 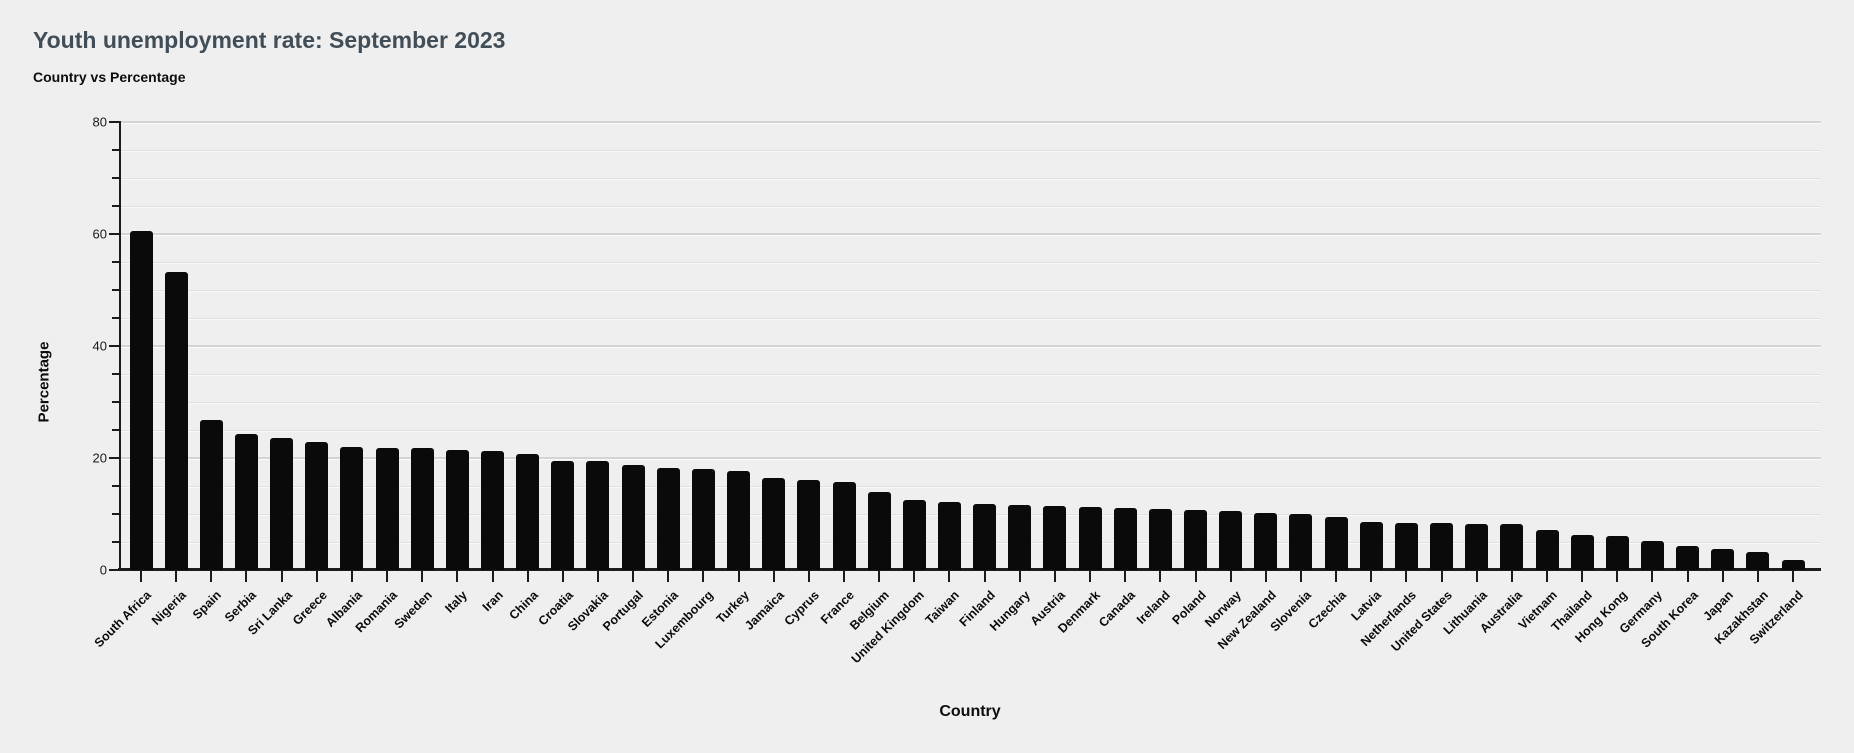 What do you see at coordinates (1547, 549) in the screenshot?
I see `bar-vietnam` at bounding box center [1547, 549].